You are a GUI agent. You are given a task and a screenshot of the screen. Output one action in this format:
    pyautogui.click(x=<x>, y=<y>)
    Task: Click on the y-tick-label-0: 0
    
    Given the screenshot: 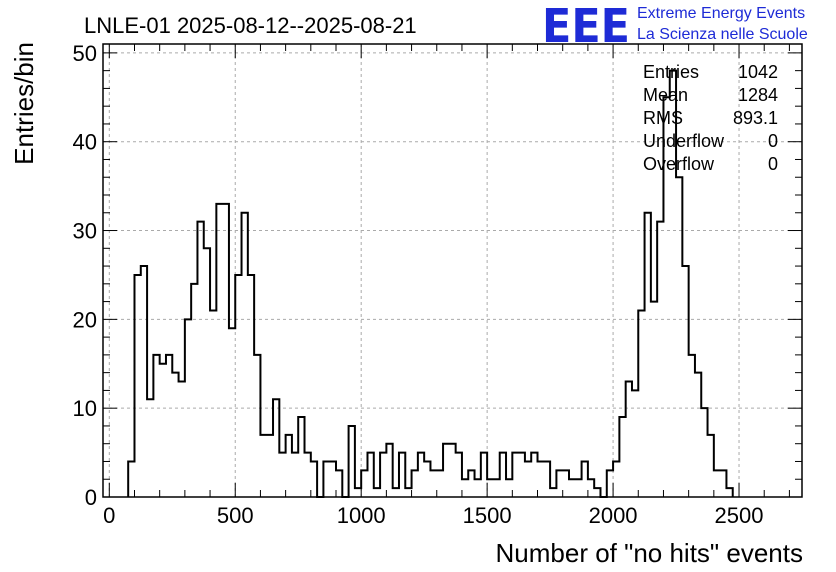 What is the action you would take?
    pyautogui.click(x=91, y=497)
    